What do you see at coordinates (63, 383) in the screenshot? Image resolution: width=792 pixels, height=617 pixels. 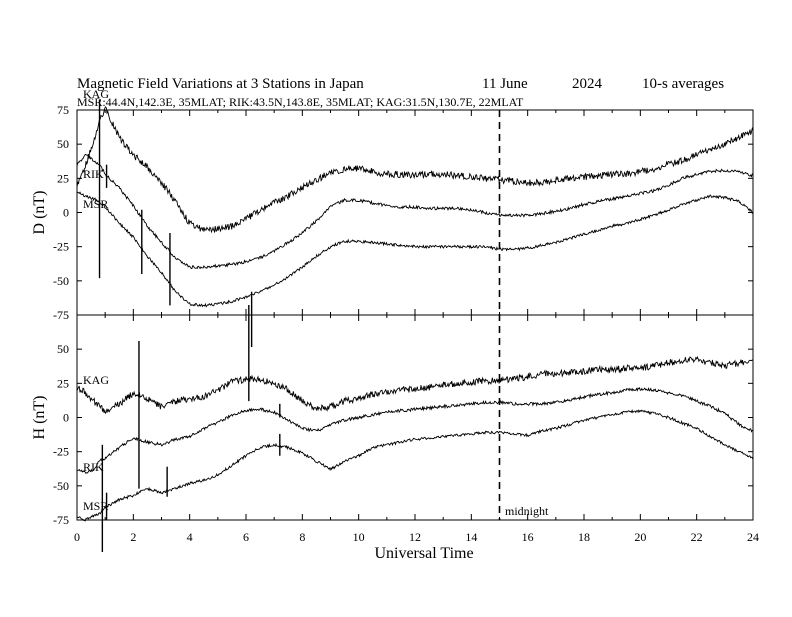 I see `panel-H-ytick-label: 25` at bounding box center [63, 383].